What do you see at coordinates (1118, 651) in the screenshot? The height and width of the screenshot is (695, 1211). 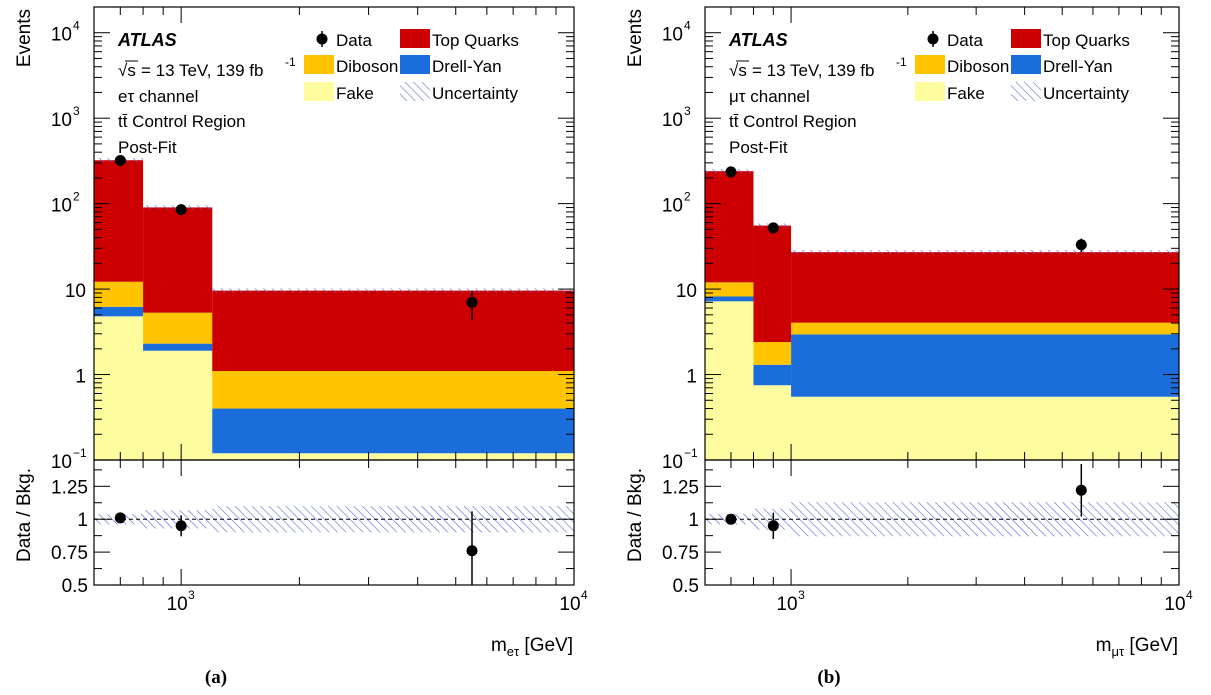 I see `x-axis-label-subscript: μτ` at bounding box center [1118, 651].